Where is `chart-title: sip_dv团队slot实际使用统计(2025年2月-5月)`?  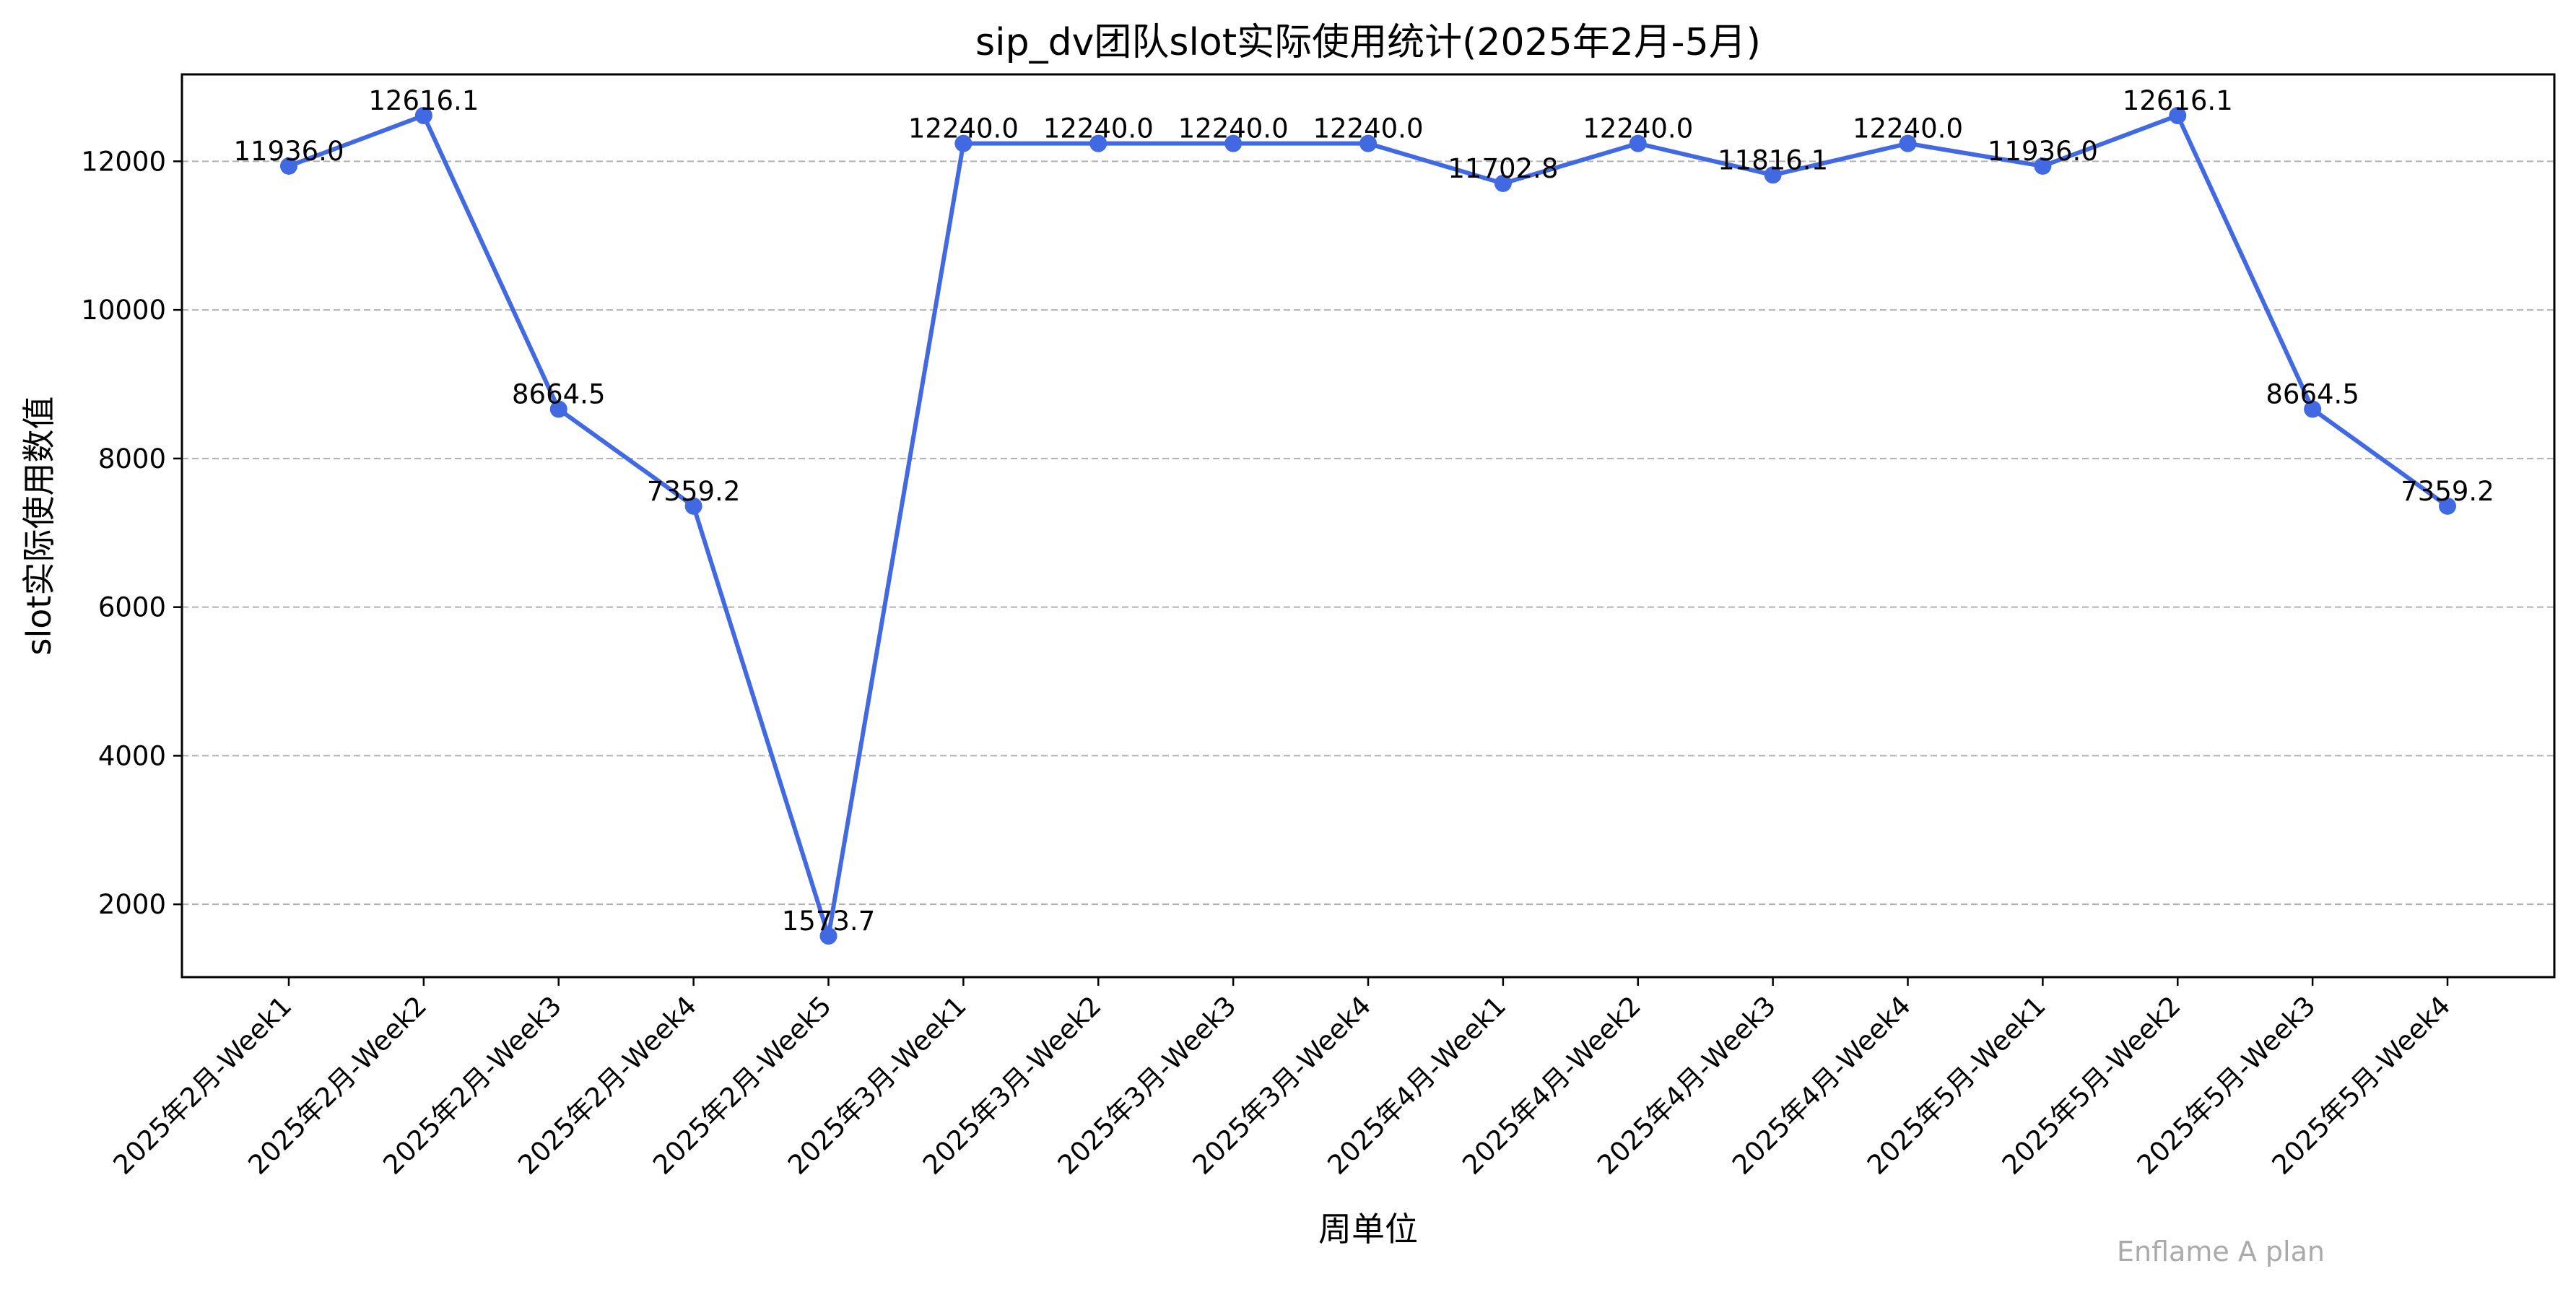
chart-title: sip_dv团队slot实际使用统计(2025年2月-5月) is located at coordinates (1368, 42).